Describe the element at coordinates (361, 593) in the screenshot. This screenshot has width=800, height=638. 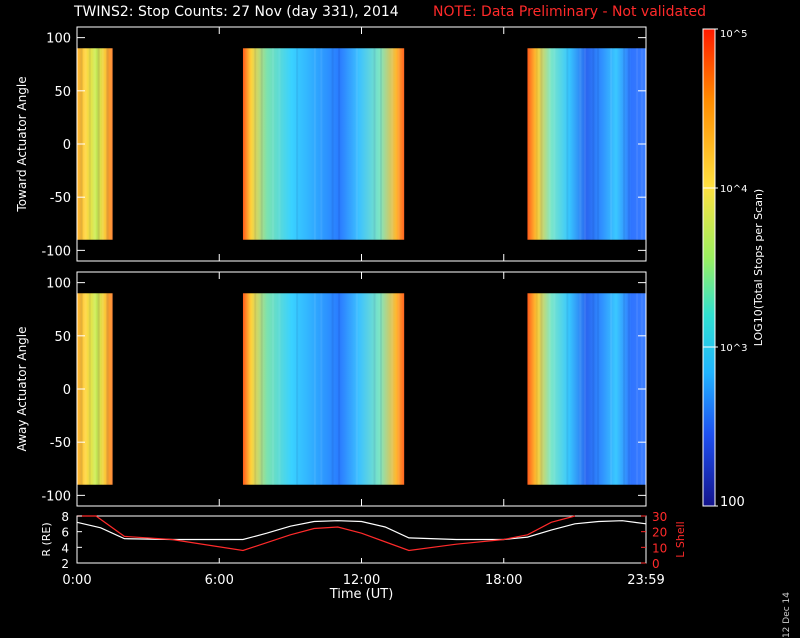
I see `x-axis-label: Time (UT)` at that location.